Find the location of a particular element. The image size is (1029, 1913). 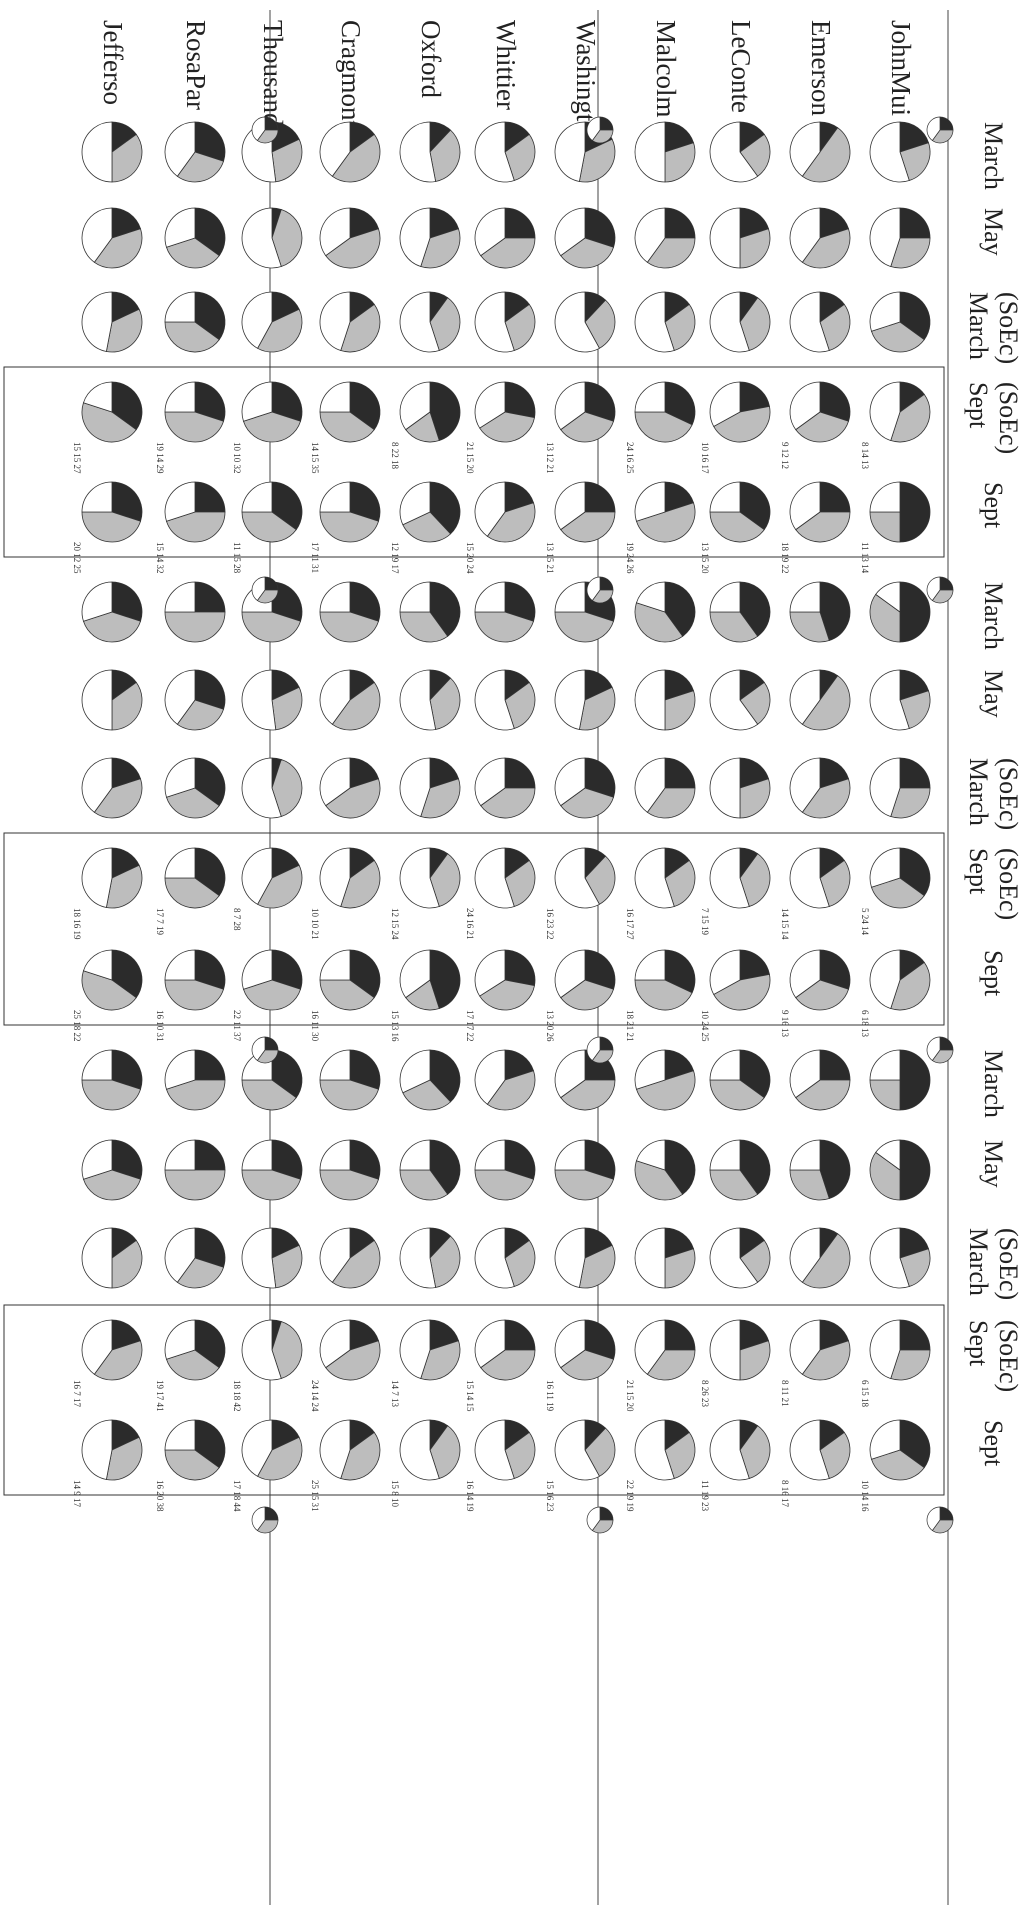

pie-count-label: 19 17 41 is located at coordinates (160, 1396).